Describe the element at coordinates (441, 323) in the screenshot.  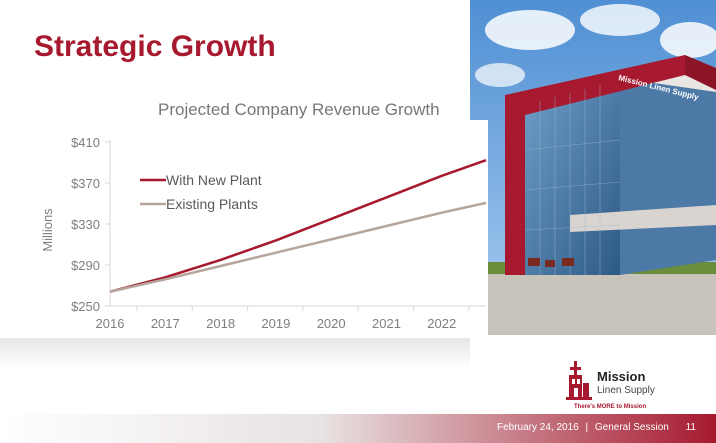
I see `x-tick-label: 2022` at that location.